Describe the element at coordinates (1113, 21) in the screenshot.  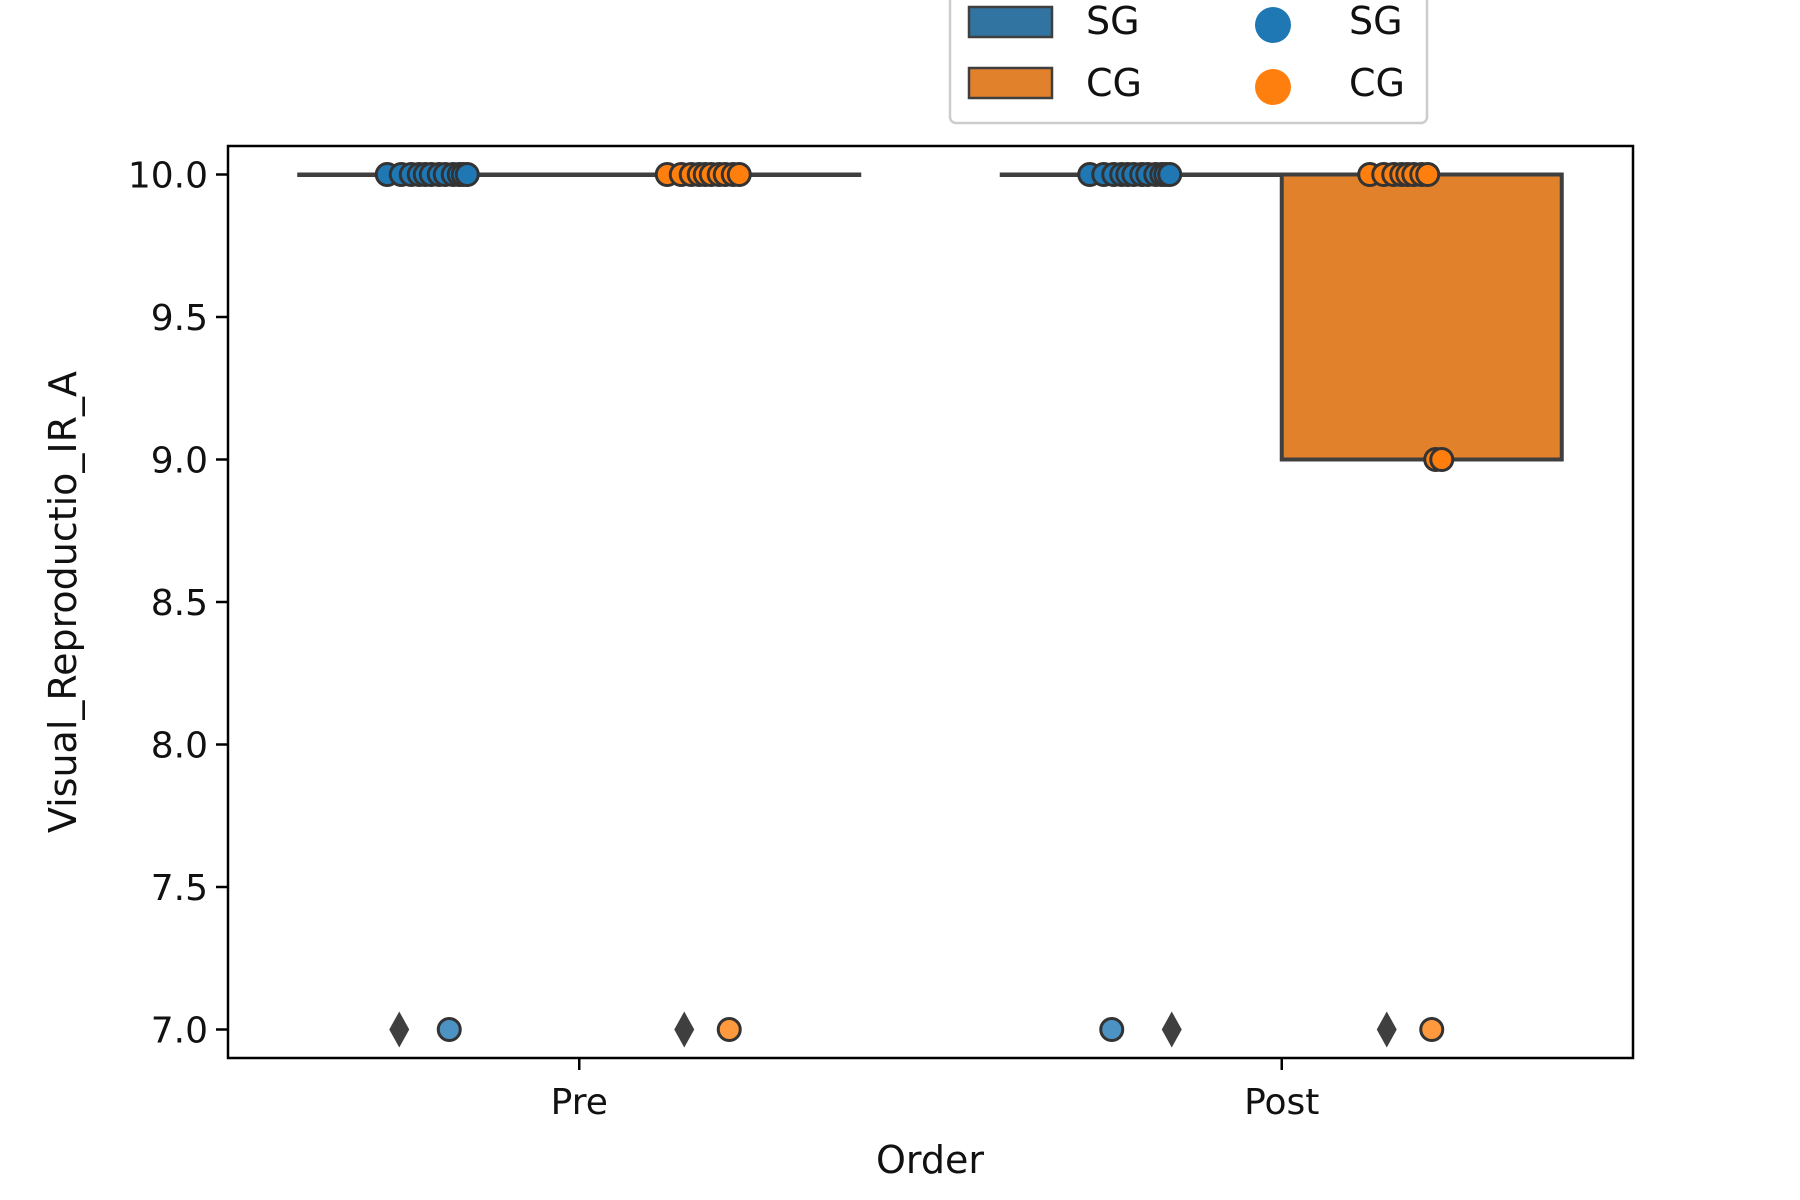
I see `legend-box-label-sg: SG` at that location.